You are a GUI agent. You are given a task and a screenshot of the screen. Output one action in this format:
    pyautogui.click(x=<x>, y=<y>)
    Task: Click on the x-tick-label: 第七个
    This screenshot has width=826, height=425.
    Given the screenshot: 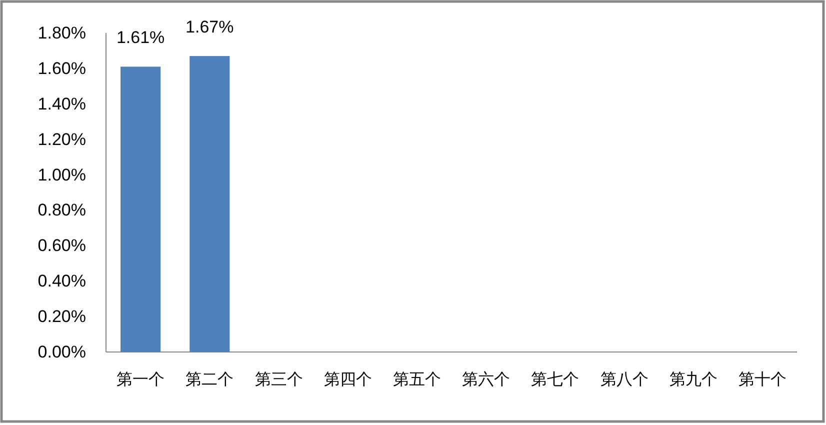 What is the action you would take?
    pyautogui.click(x=555, y=379)
    